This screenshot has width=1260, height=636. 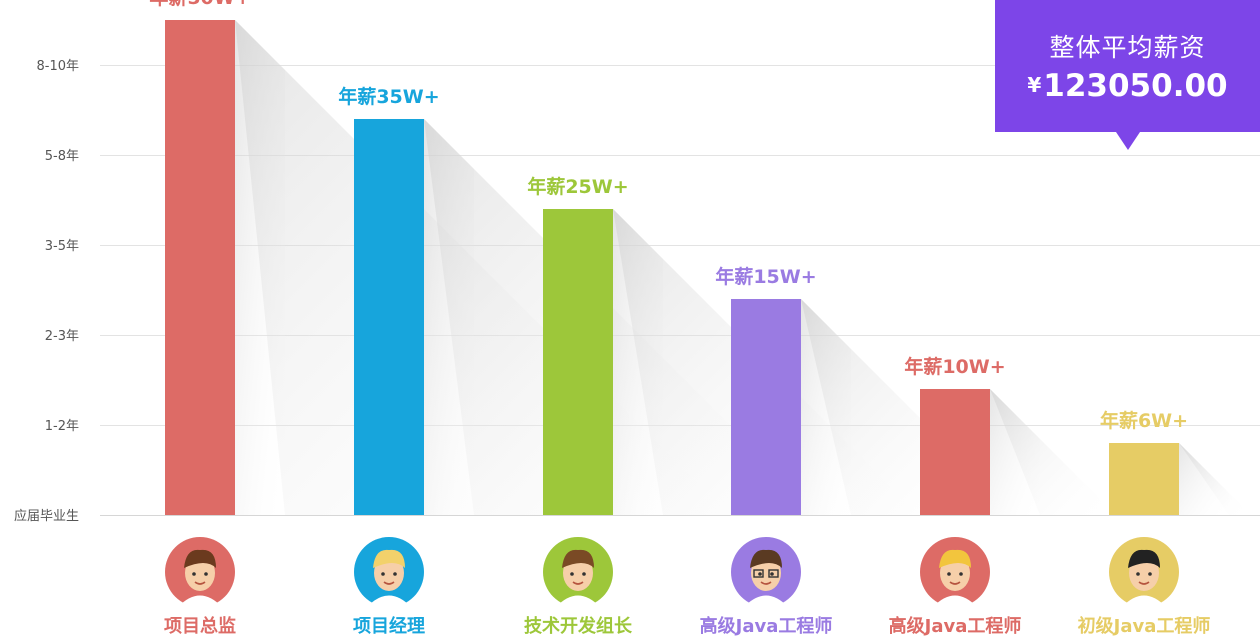 I want to click on currency-symbol: ¥, so click(x=1034, y=85).